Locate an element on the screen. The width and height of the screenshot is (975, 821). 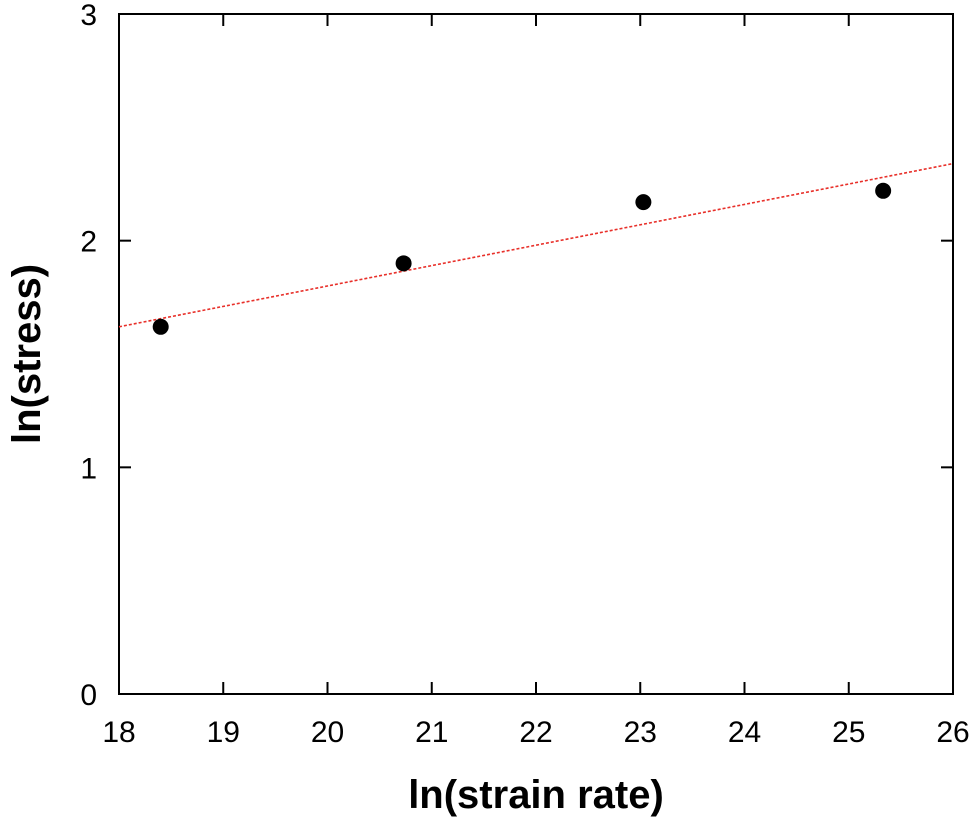
x-tick-label: 23 is located at coordinates (640, 732).